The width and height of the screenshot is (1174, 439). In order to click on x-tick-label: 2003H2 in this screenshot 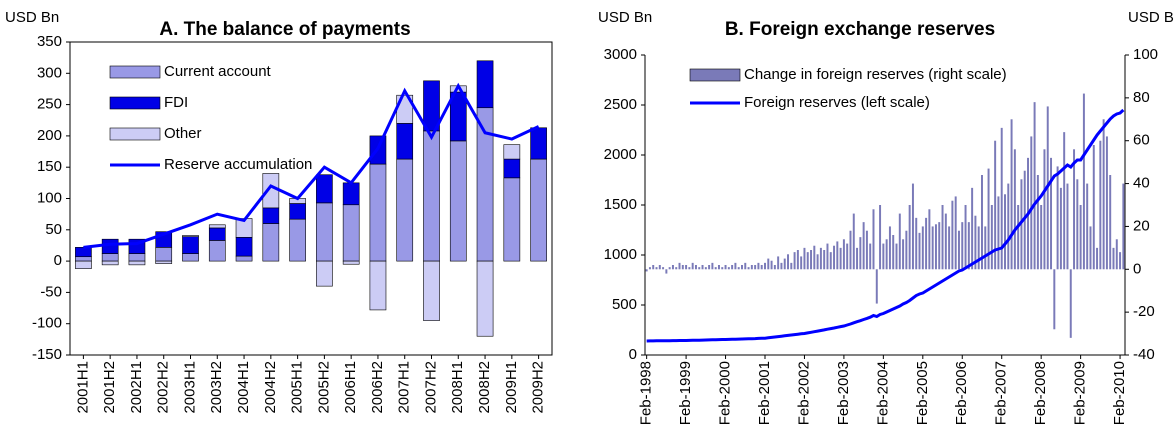, I will do `click(216, 387)`.